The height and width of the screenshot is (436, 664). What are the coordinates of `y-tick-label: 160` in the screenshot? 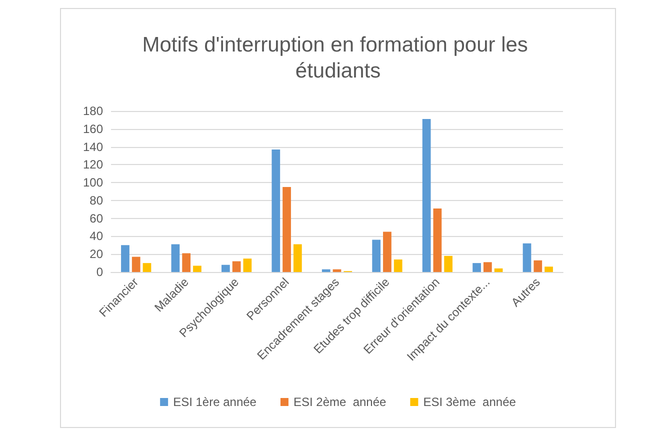 It's located at (93, 129).